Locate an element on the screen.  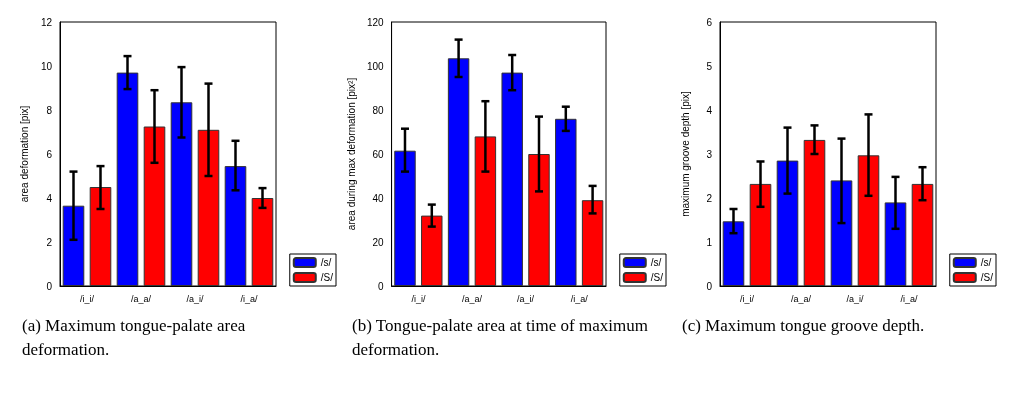
y-tick-label: 8 is located at coordinates (49, 110).